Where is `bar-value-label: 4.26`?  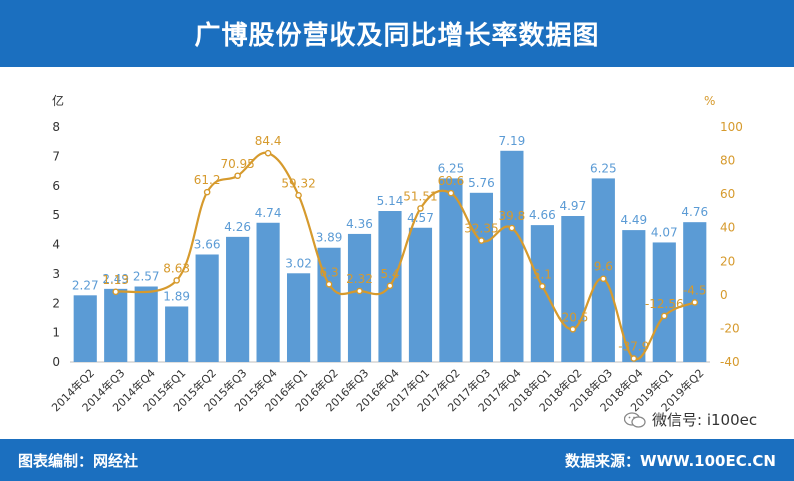 bar-value-label: 4.26 is located at coordinates (237, 227).